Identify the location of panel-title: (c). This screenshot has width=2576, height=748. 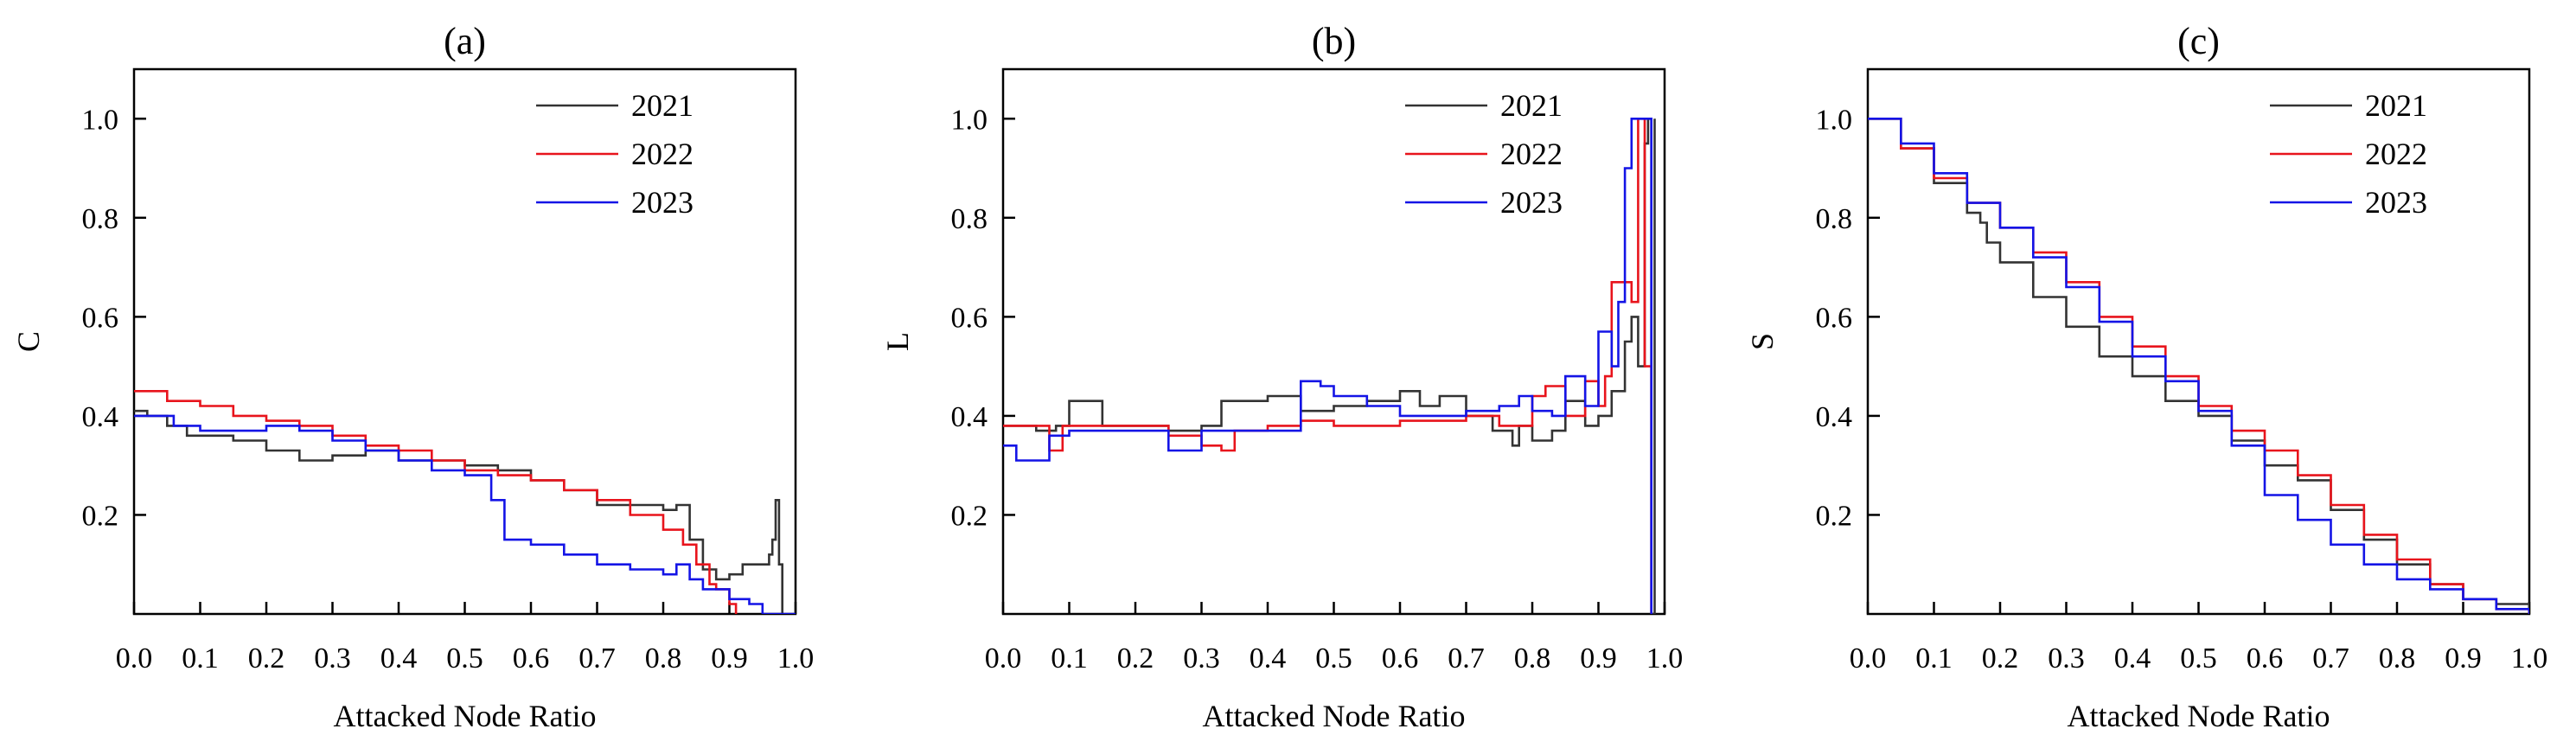
(2198, 41).